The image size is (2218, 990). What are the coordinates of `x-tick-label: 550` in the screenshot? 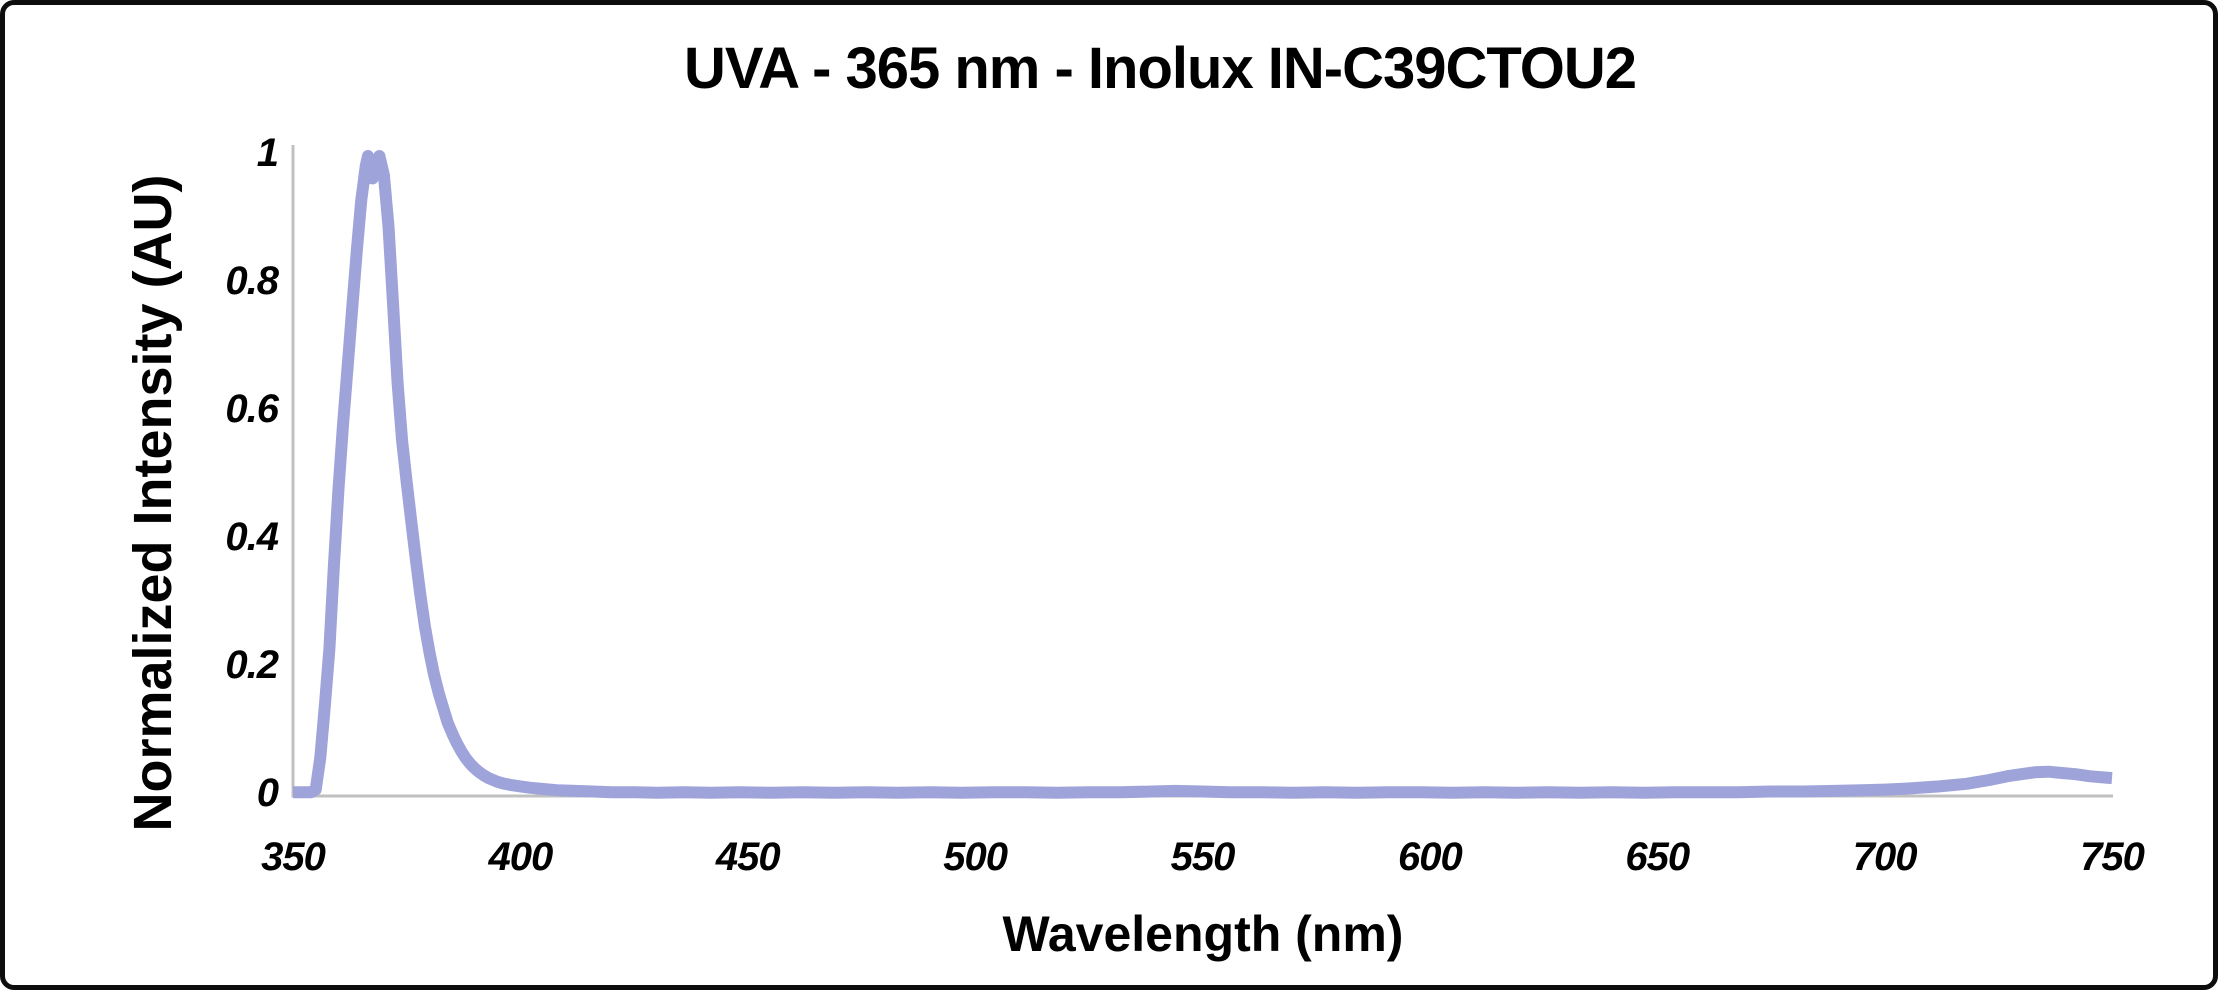 It's located at (1203, 857).